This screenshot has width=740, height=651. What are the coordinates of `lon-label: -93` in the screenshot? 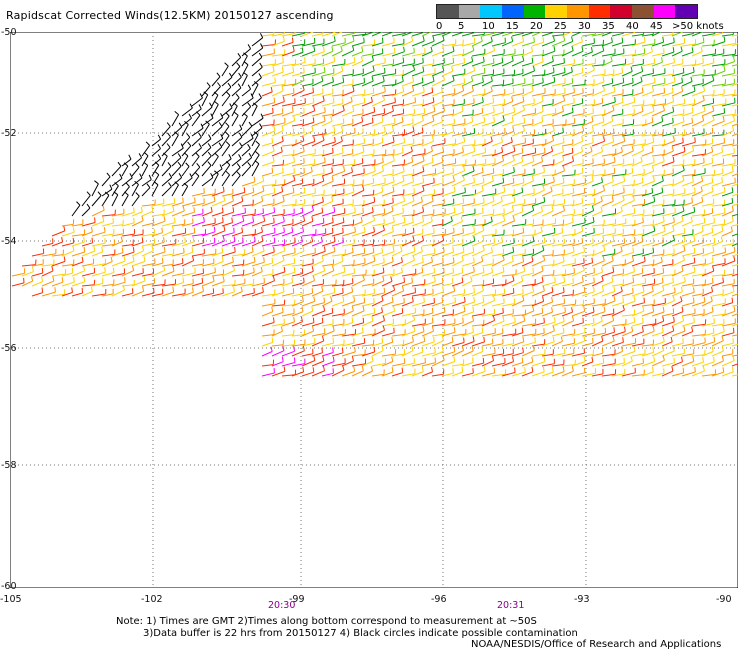 It's located at (582, 599).